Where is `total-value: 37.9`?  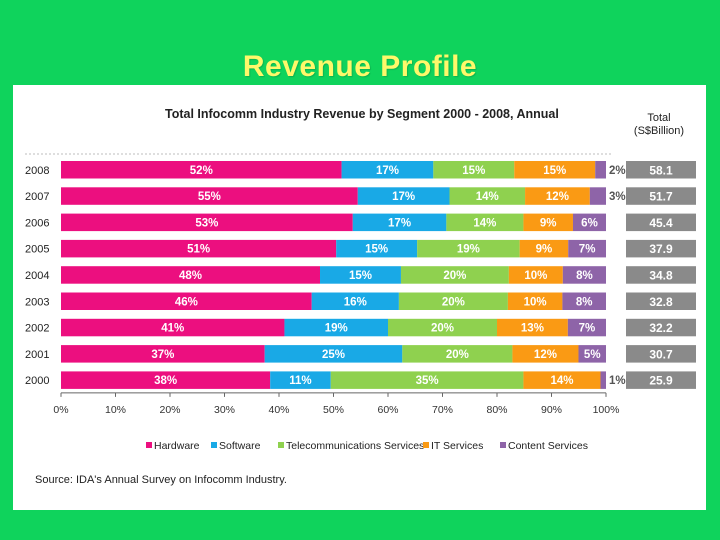 total-value: 37.9 is located at coordinates (661, 249).